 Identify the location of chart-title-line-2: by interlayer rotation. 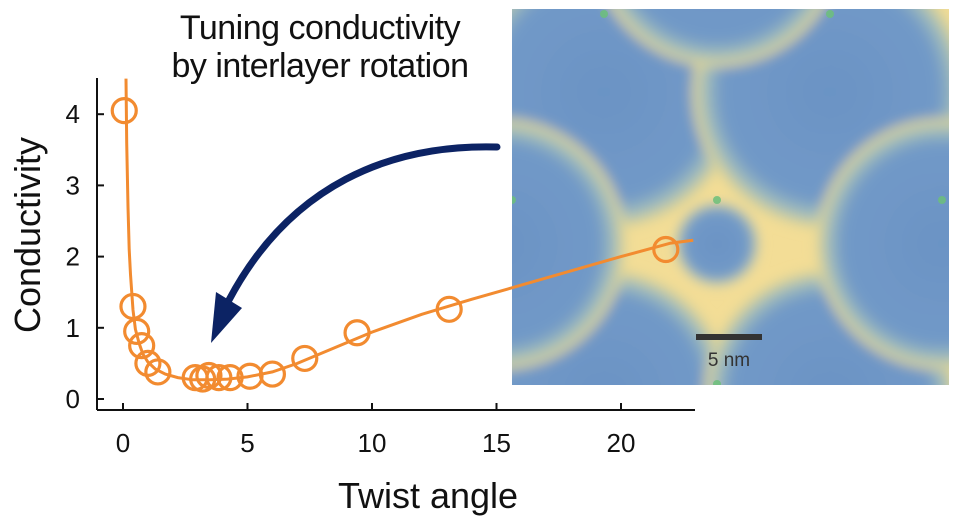
(320, 66).